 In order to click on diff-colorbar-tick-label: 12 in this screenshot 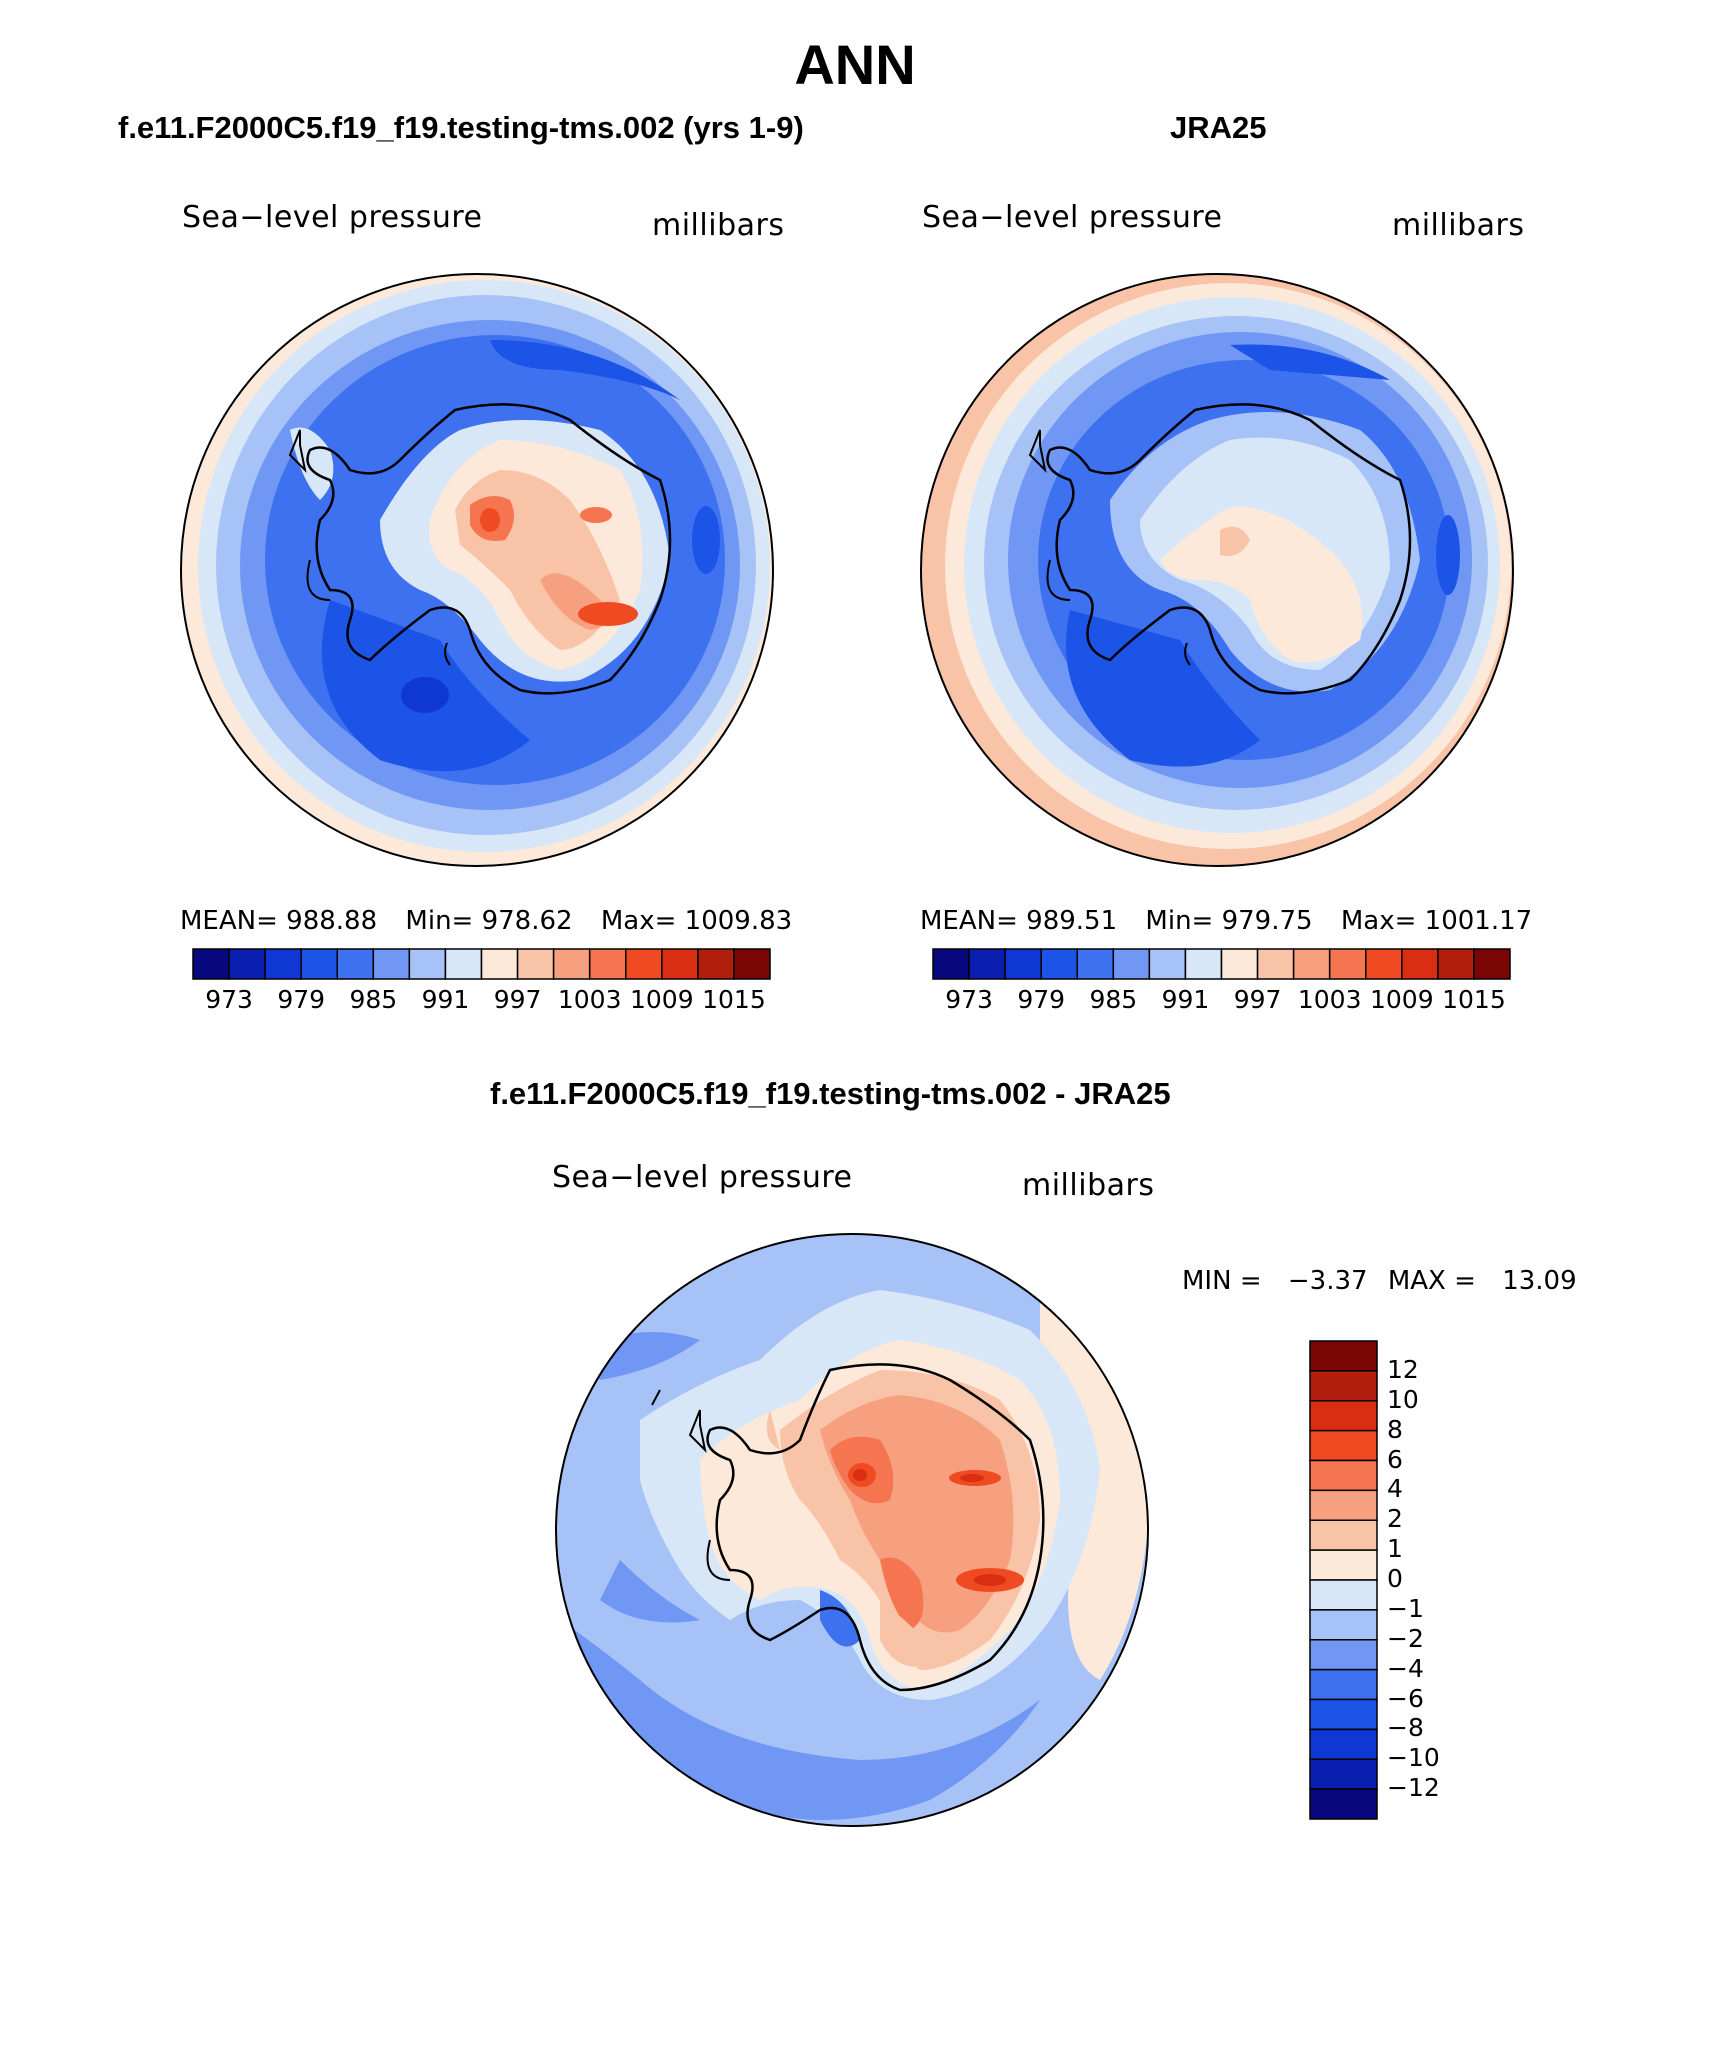, I will do `click(1403, 1369)`.